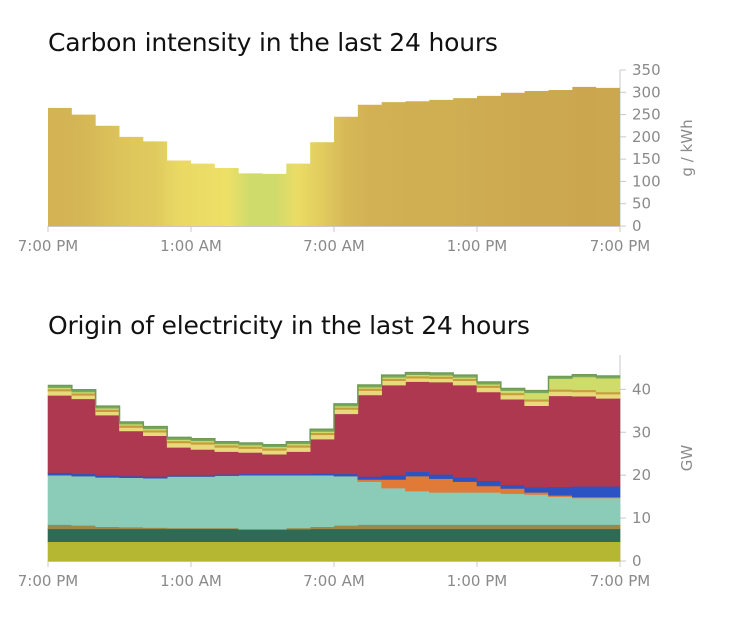 This screenshot has height=621, width=734. What do you see at coordinates (641, 389) in the screenshot?
I see `origin-y-tick-label: 40` at bounding box center [641, 389].